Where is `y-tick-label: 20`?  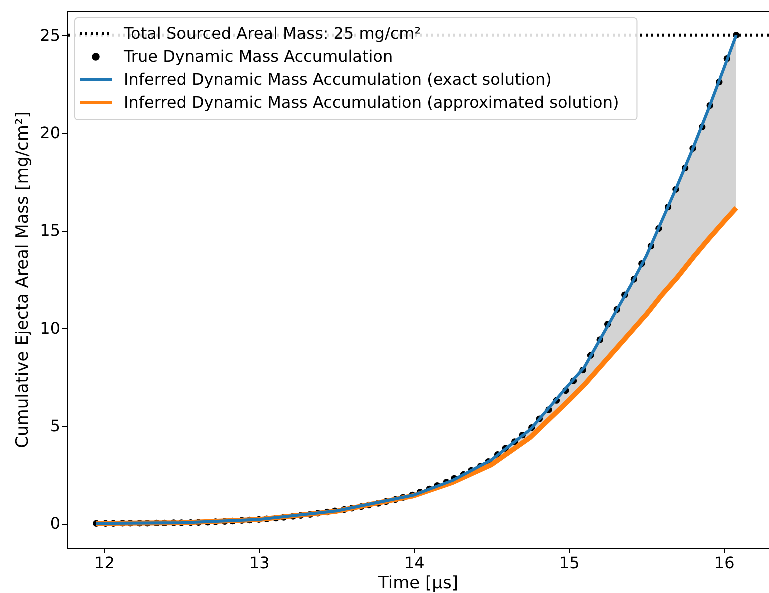 y-tick-label: 20 is located at coordinates (50, 133).